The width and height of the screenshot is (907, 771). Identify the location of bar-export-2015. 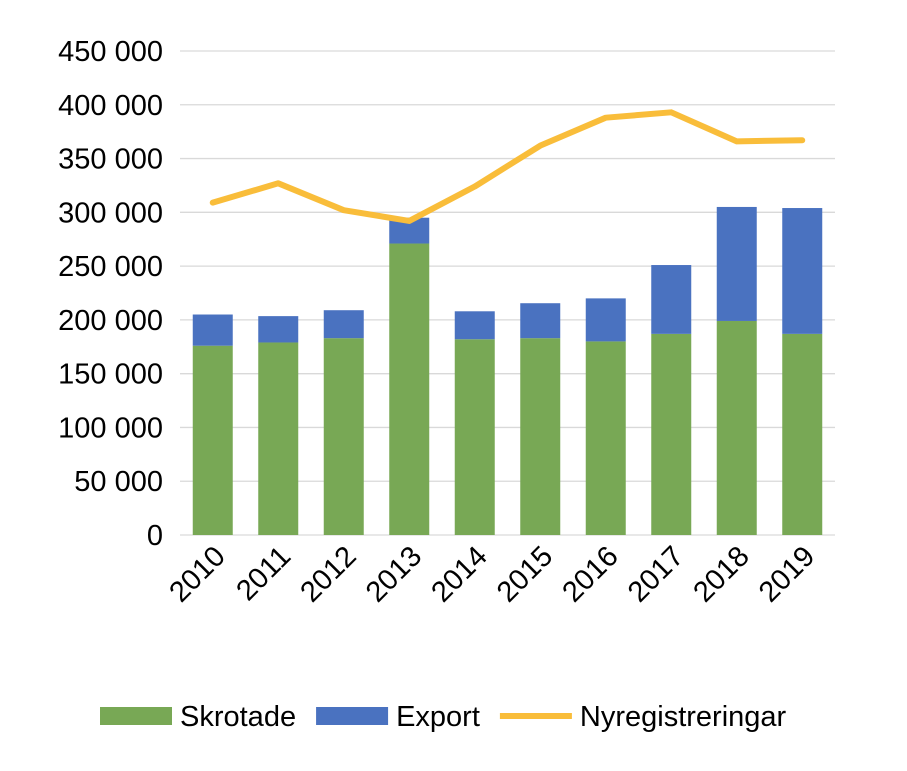
(540, 321).